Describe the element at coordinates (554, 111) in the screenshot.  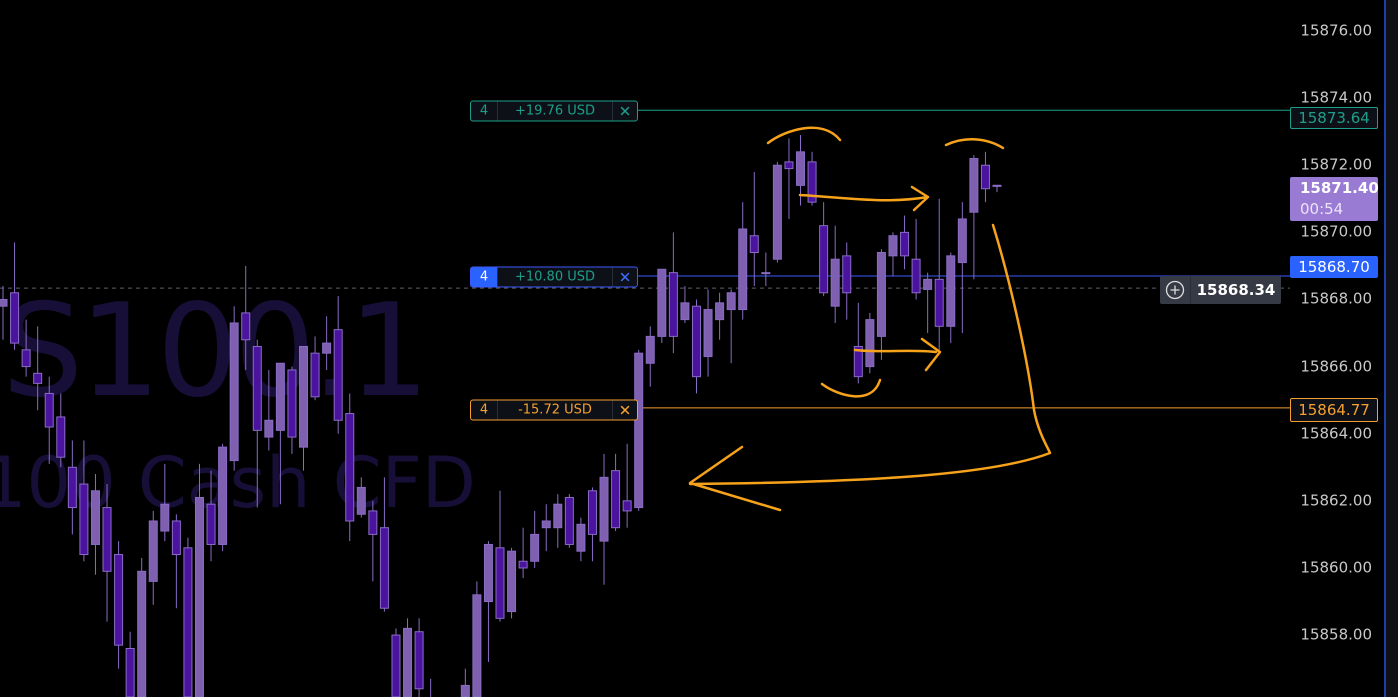
I see `take-profit-position: 4 +19.76 USD ✕` at that location.